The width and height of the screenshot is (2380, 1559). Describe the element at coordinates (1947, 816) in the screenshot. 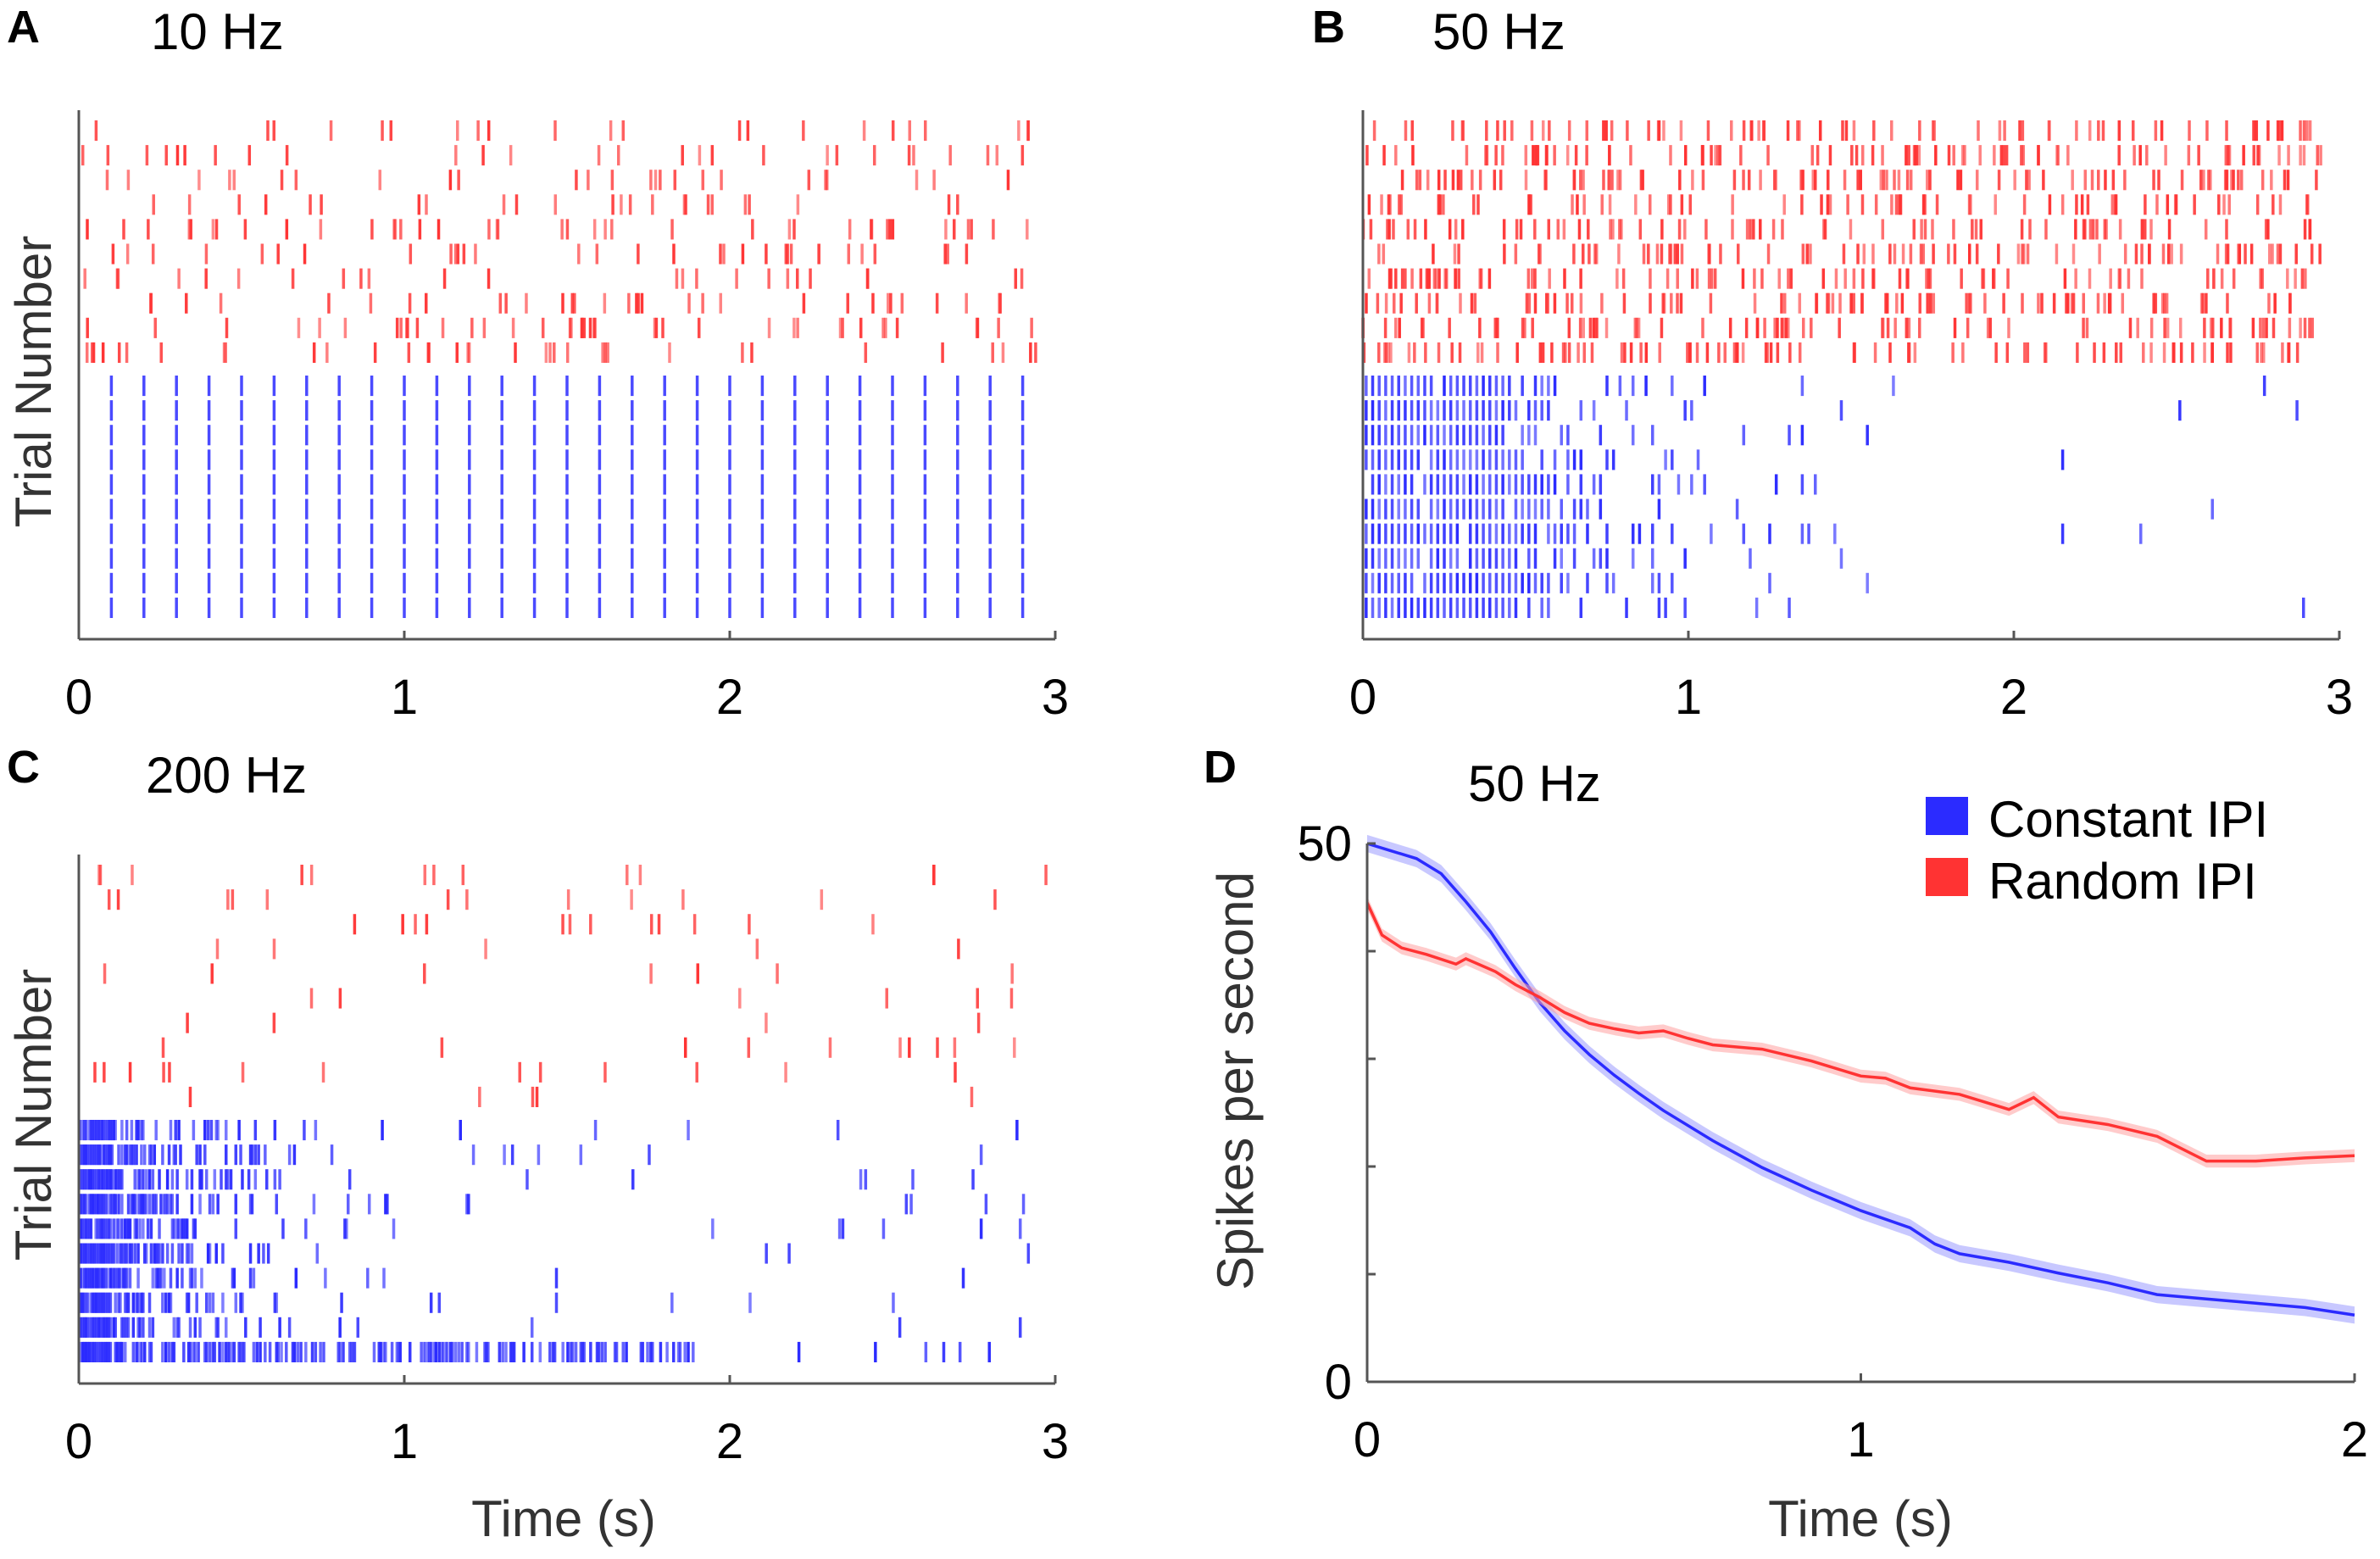

I see `legend-swatch-constant` at that location.